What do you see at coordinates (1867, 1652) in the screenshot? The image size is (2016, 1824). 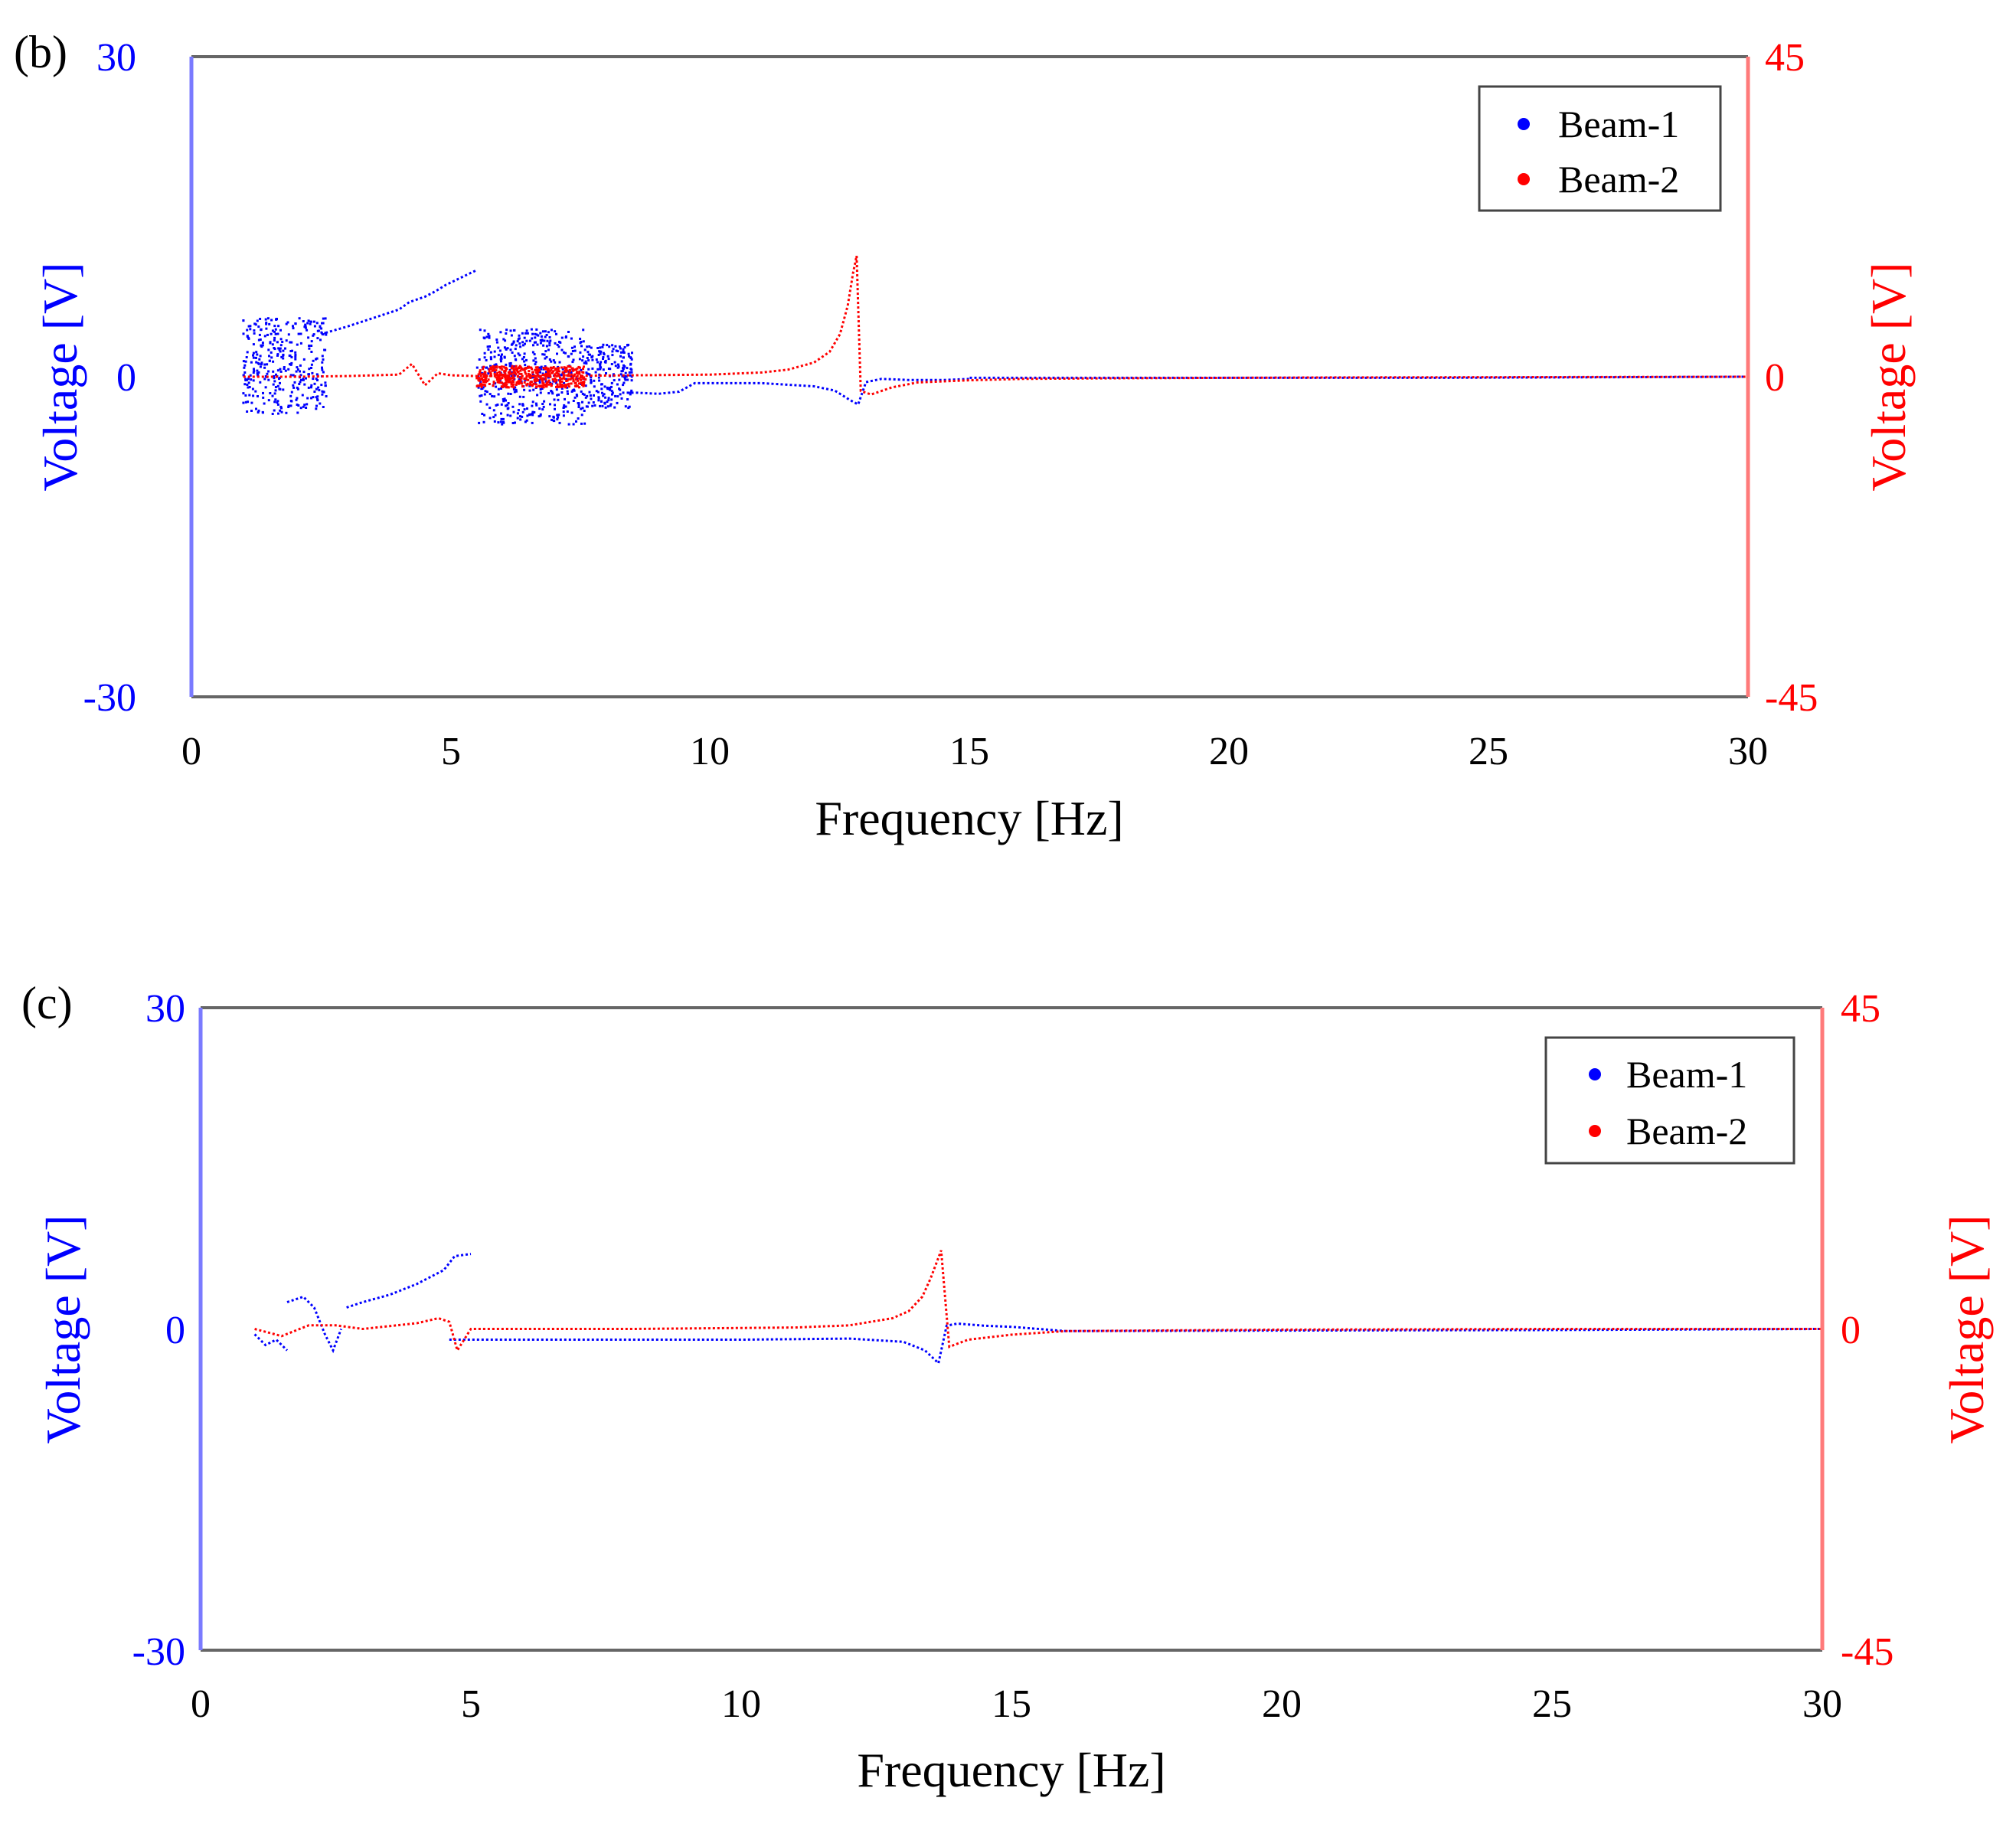 I see `y-right-tick-label: -45` at bounding box center [1867, 1652].